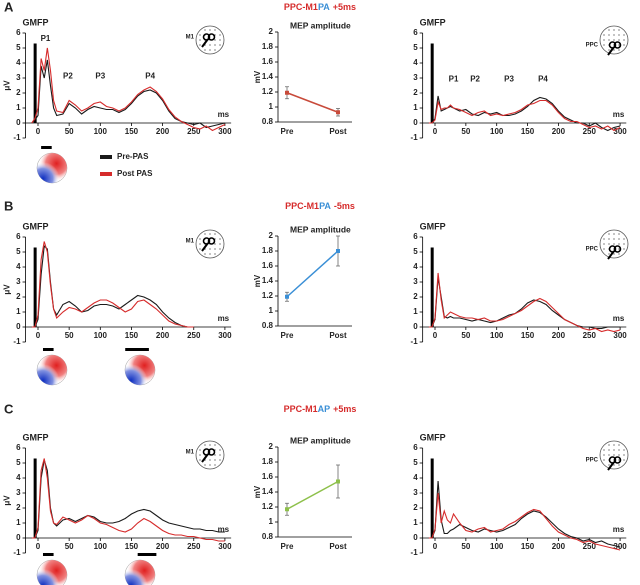  I want to click on coil, so click(617, 45).